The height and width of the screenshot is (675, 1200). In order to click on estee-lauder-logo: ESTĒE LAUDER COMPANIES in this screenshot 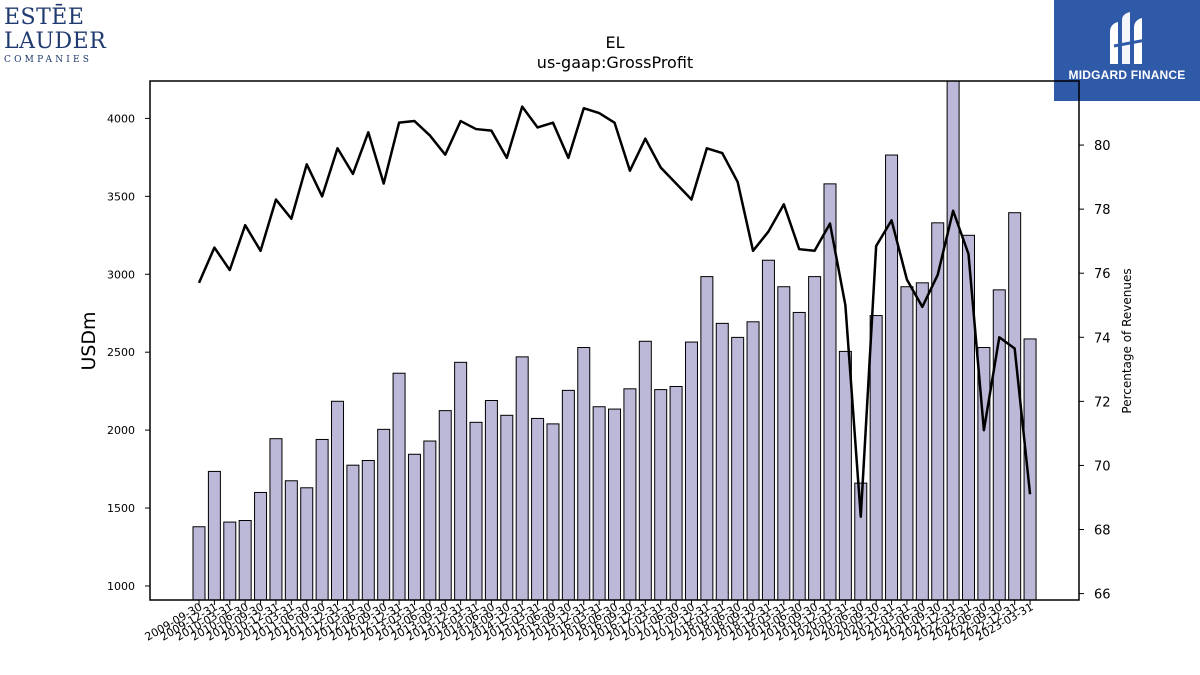, I will do `click(59, 36)`.